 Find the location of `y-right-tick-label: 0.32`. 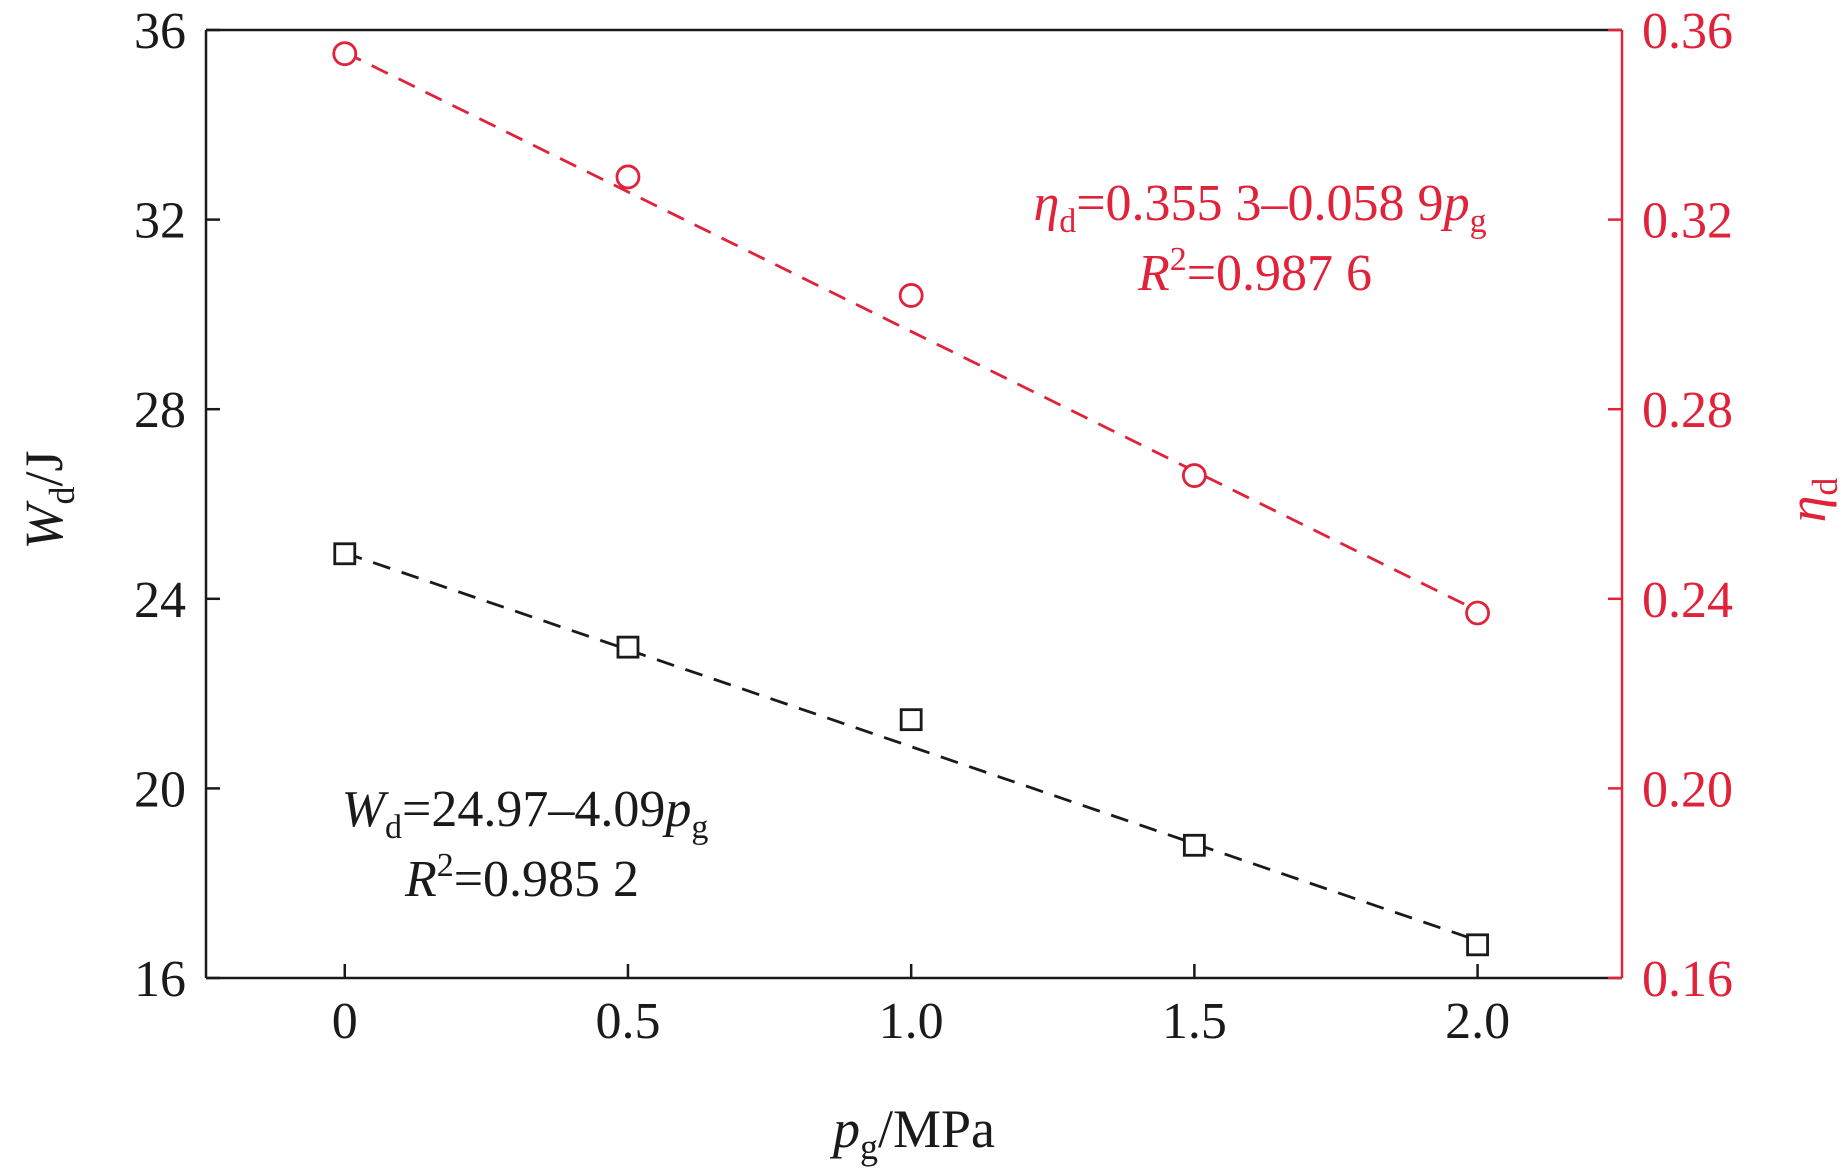

y-right-tick-label: 0.32 is located at coordinates (1687, 221).